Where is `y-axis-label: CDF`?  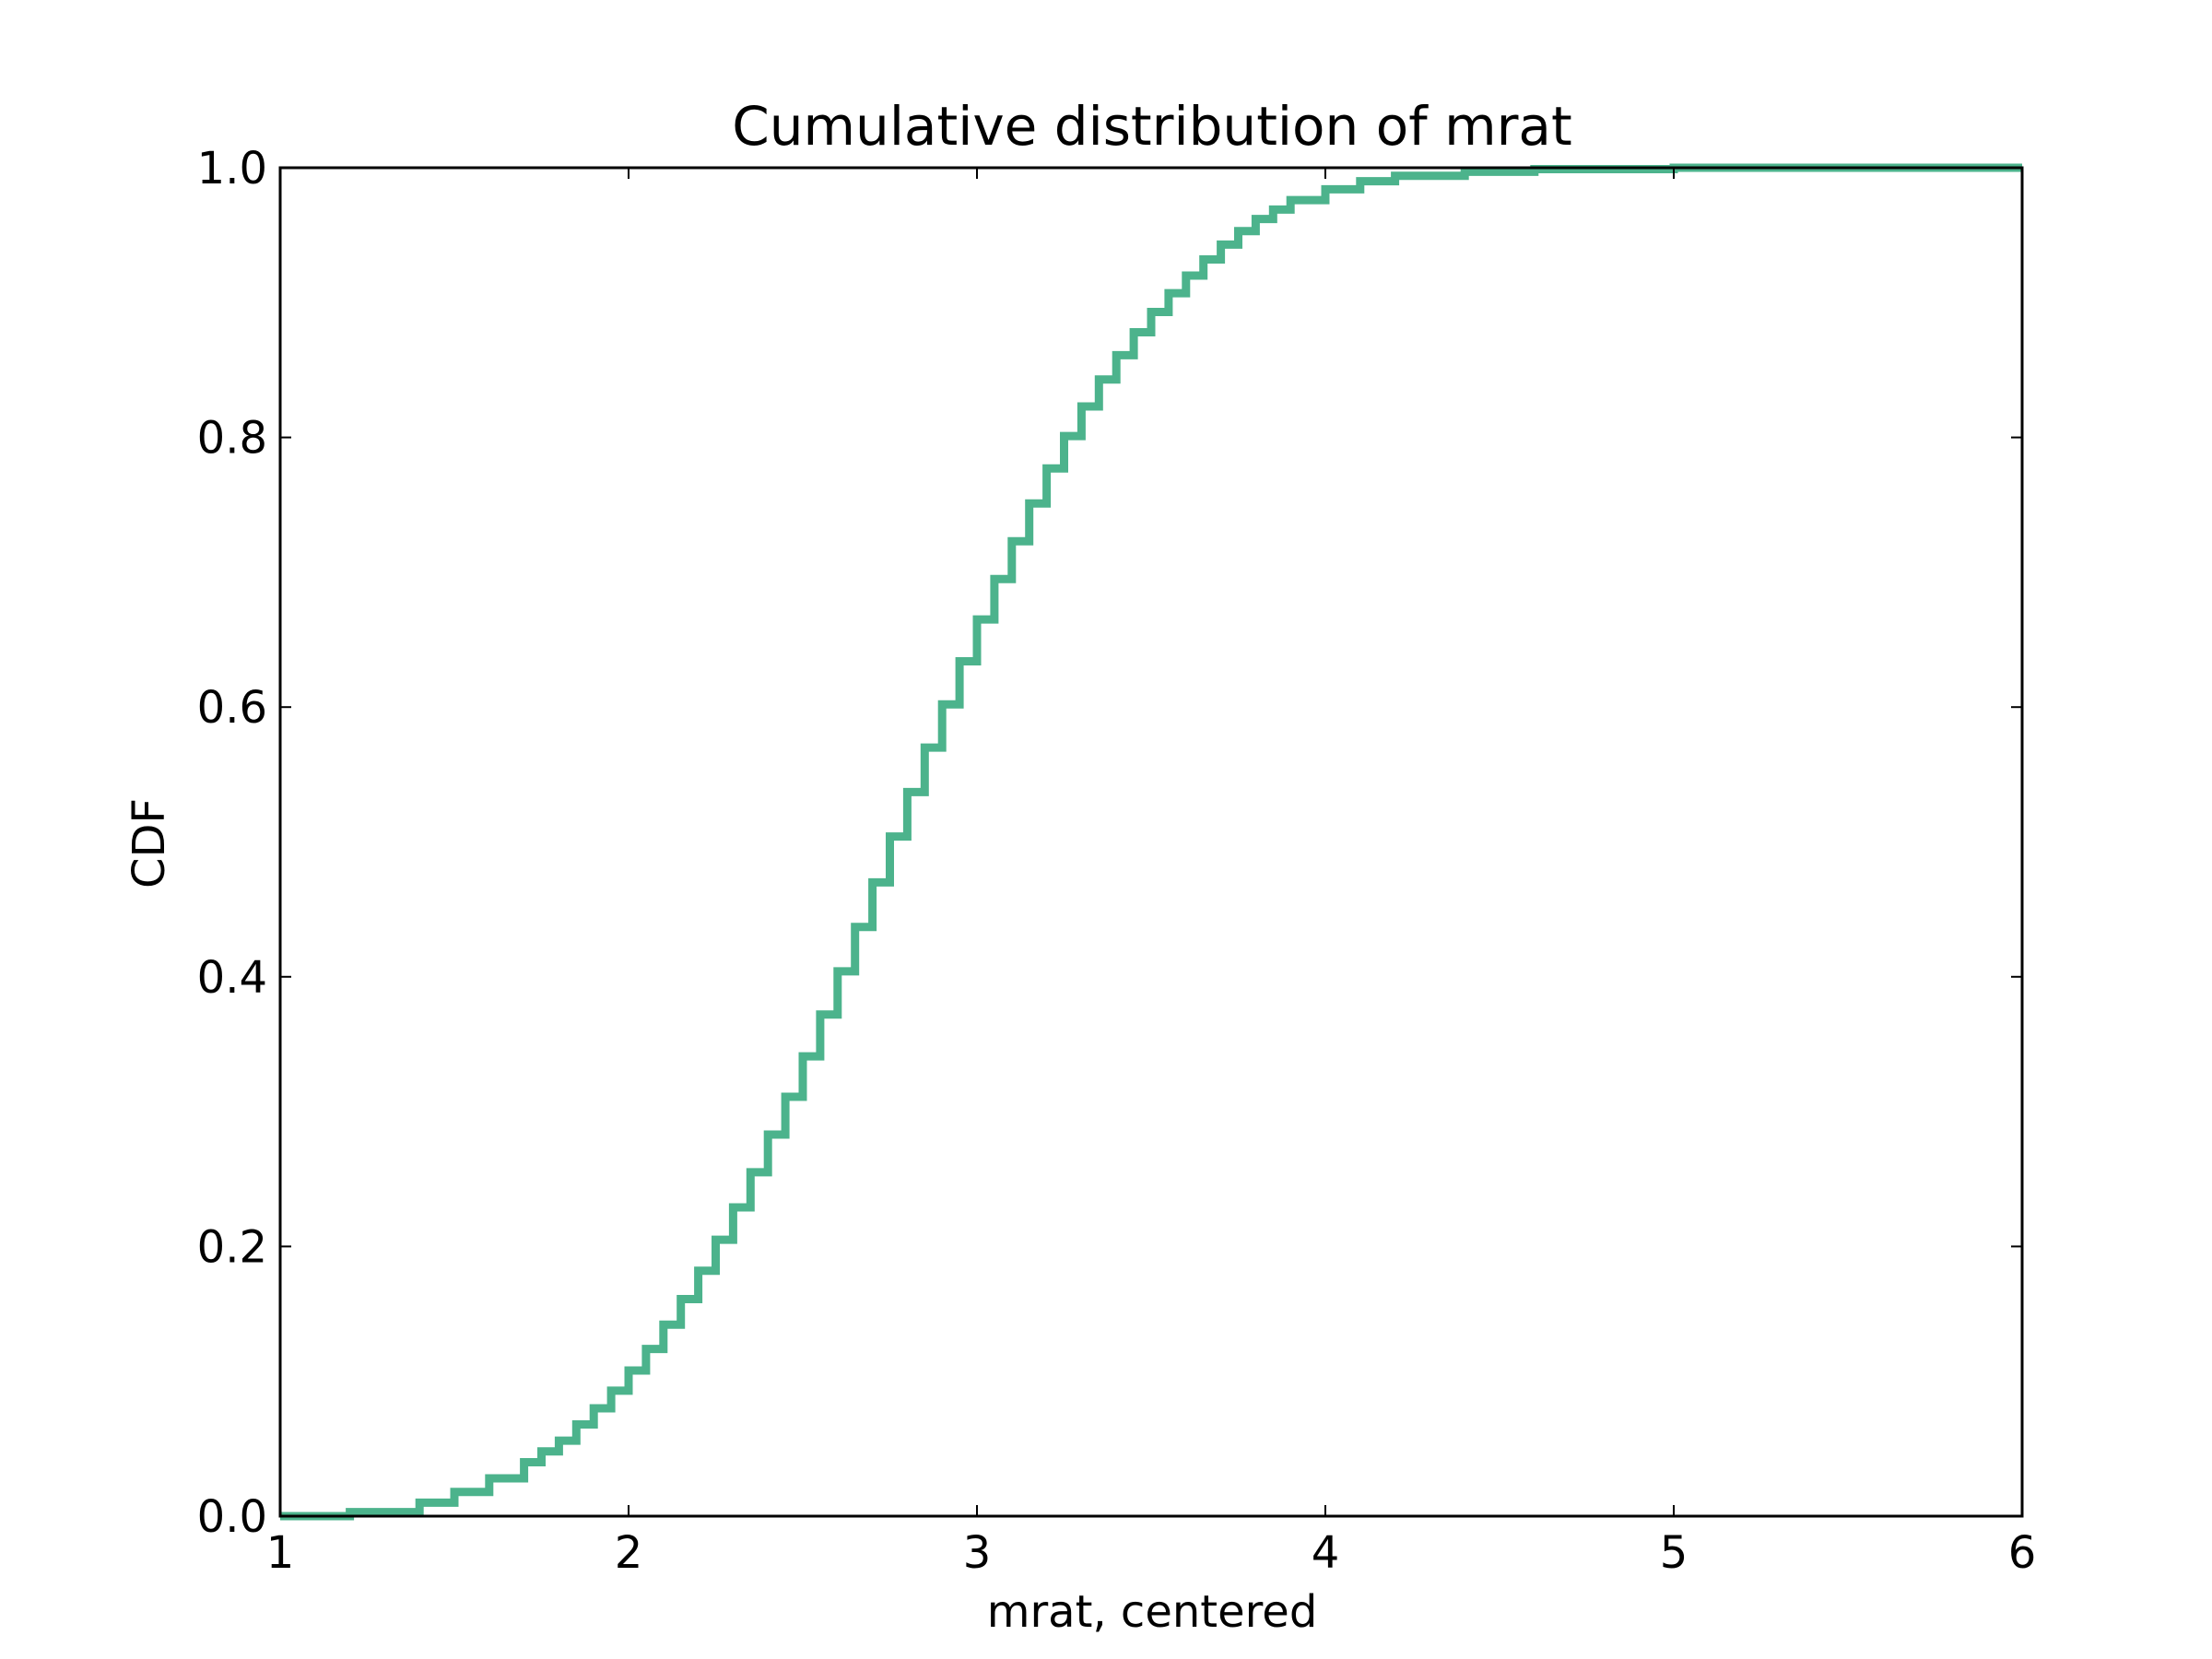 y-axis-label: CDF is located at coordinates (149, 843).